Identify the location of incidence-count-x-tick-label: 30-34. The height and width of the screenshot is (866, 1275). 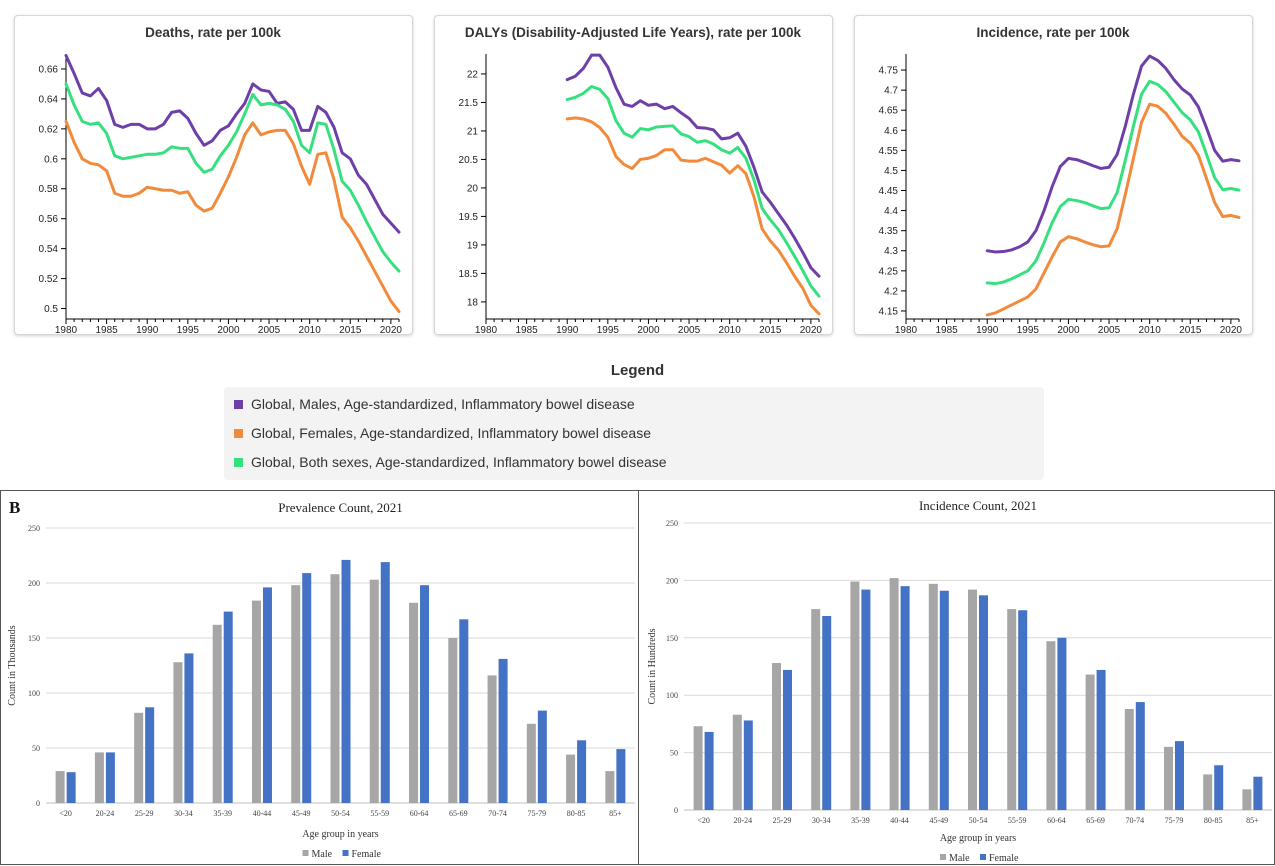
(821, 820).